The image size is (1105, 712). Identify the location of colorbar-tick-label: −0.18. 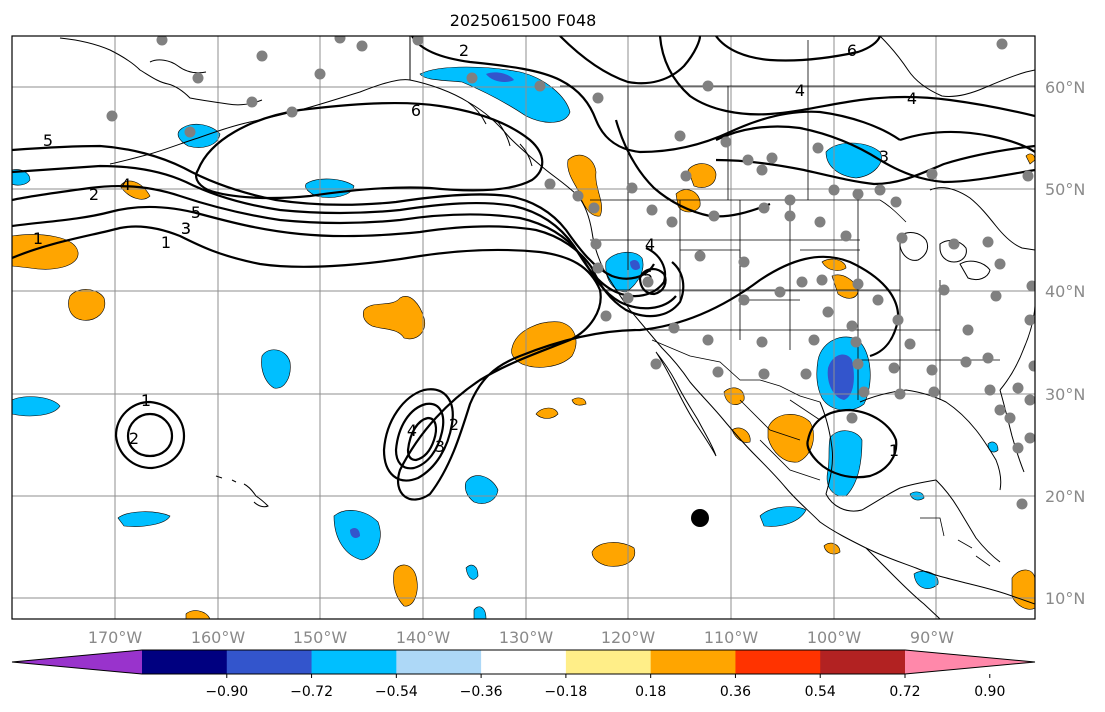
(565, 692).